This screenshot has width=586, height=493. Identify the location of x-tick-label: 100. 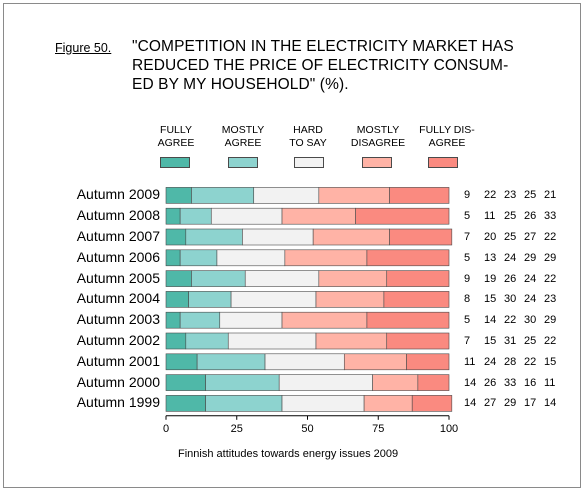
(449, 429).